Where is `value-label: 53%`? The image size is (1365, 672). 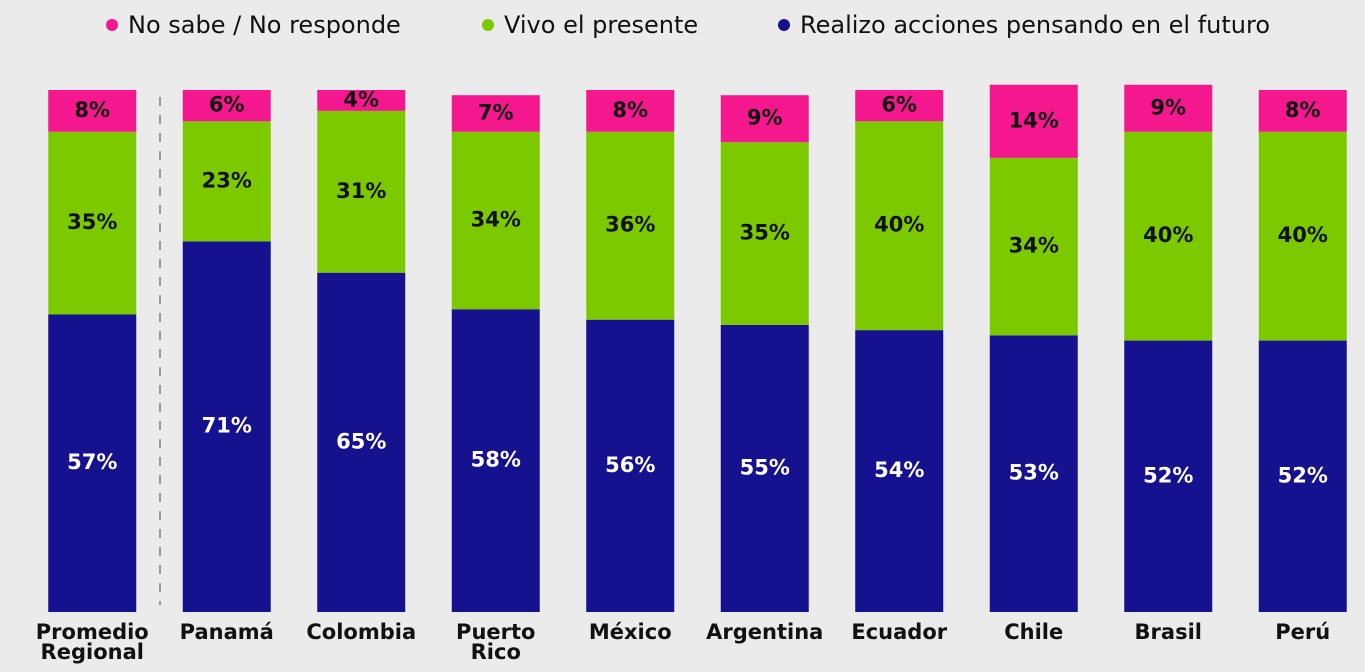 value-label: 53% is located at coordinates (1034, 473).